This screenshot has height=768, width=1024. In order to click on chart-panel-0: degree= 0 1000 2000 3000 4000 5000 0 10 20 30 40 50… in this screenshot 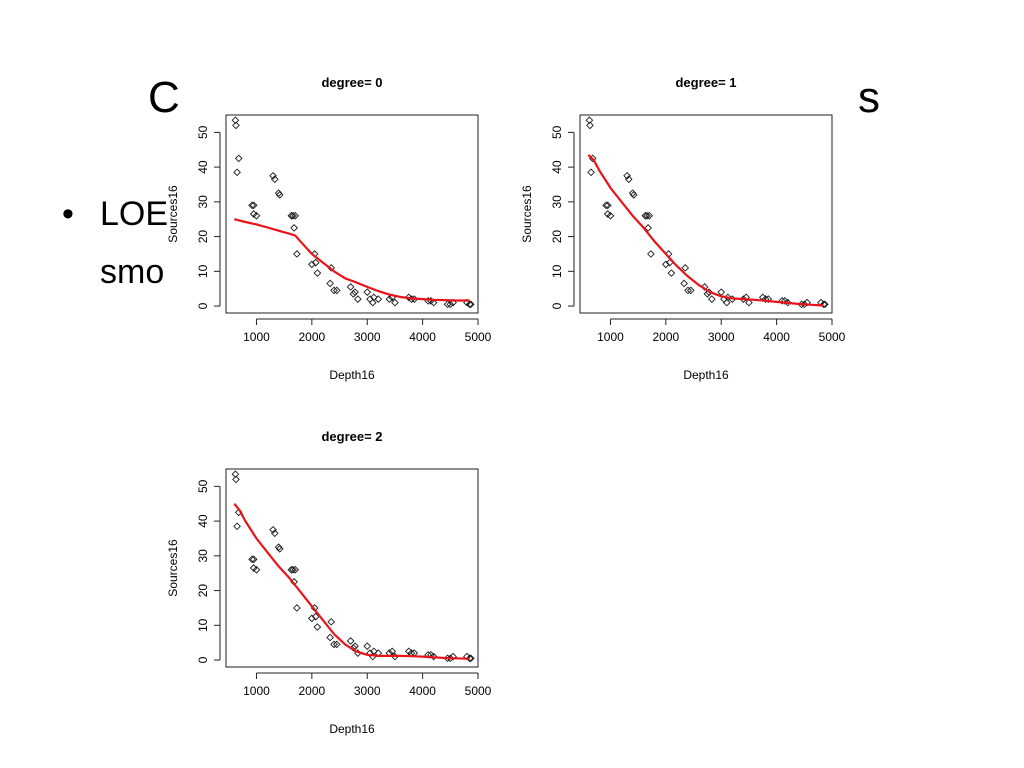, I will do `click(328, 228)`.